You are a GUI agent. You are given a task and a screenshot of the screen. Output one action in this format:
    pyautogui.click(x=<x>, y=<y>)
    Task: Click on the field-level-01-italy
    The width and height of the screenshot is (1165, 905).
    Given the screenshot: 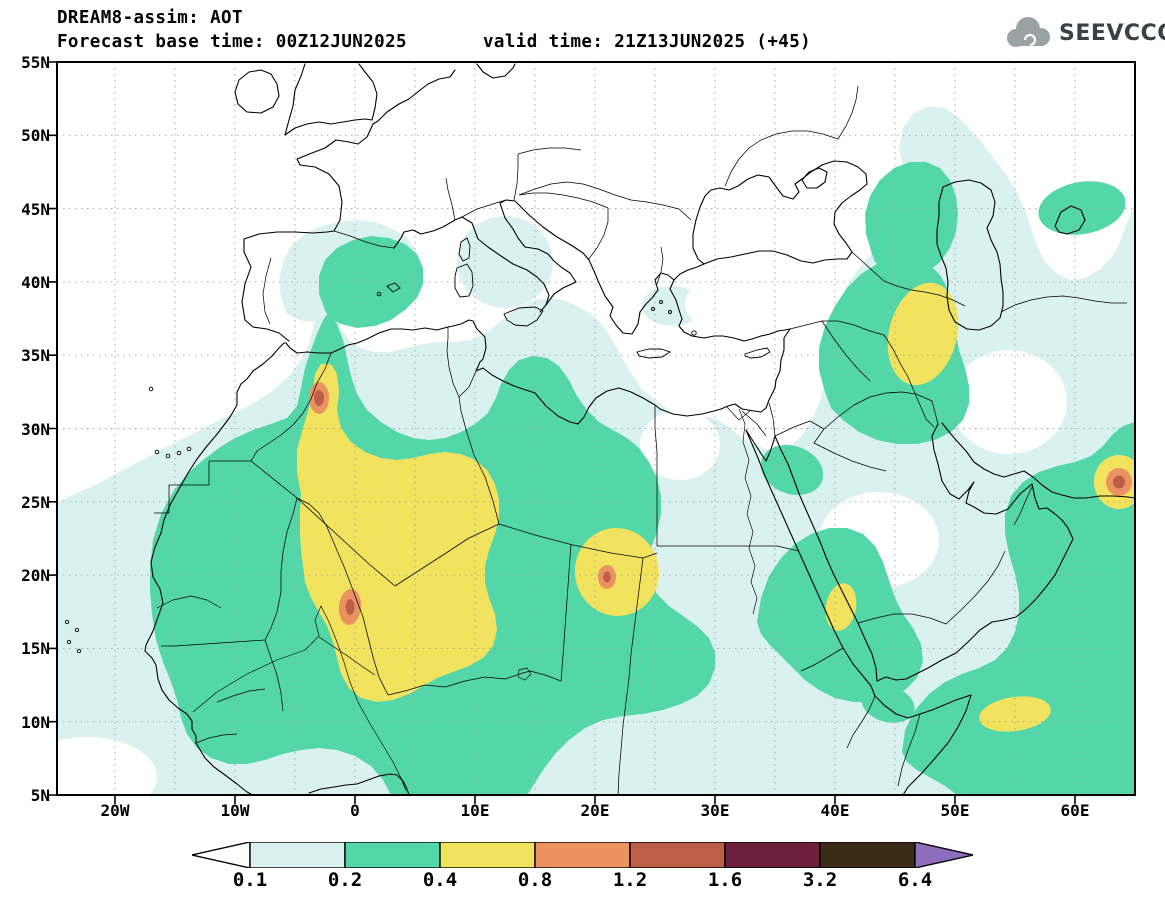 What is the action you would take?
    pyautogui.click(x=505, y=262)
    